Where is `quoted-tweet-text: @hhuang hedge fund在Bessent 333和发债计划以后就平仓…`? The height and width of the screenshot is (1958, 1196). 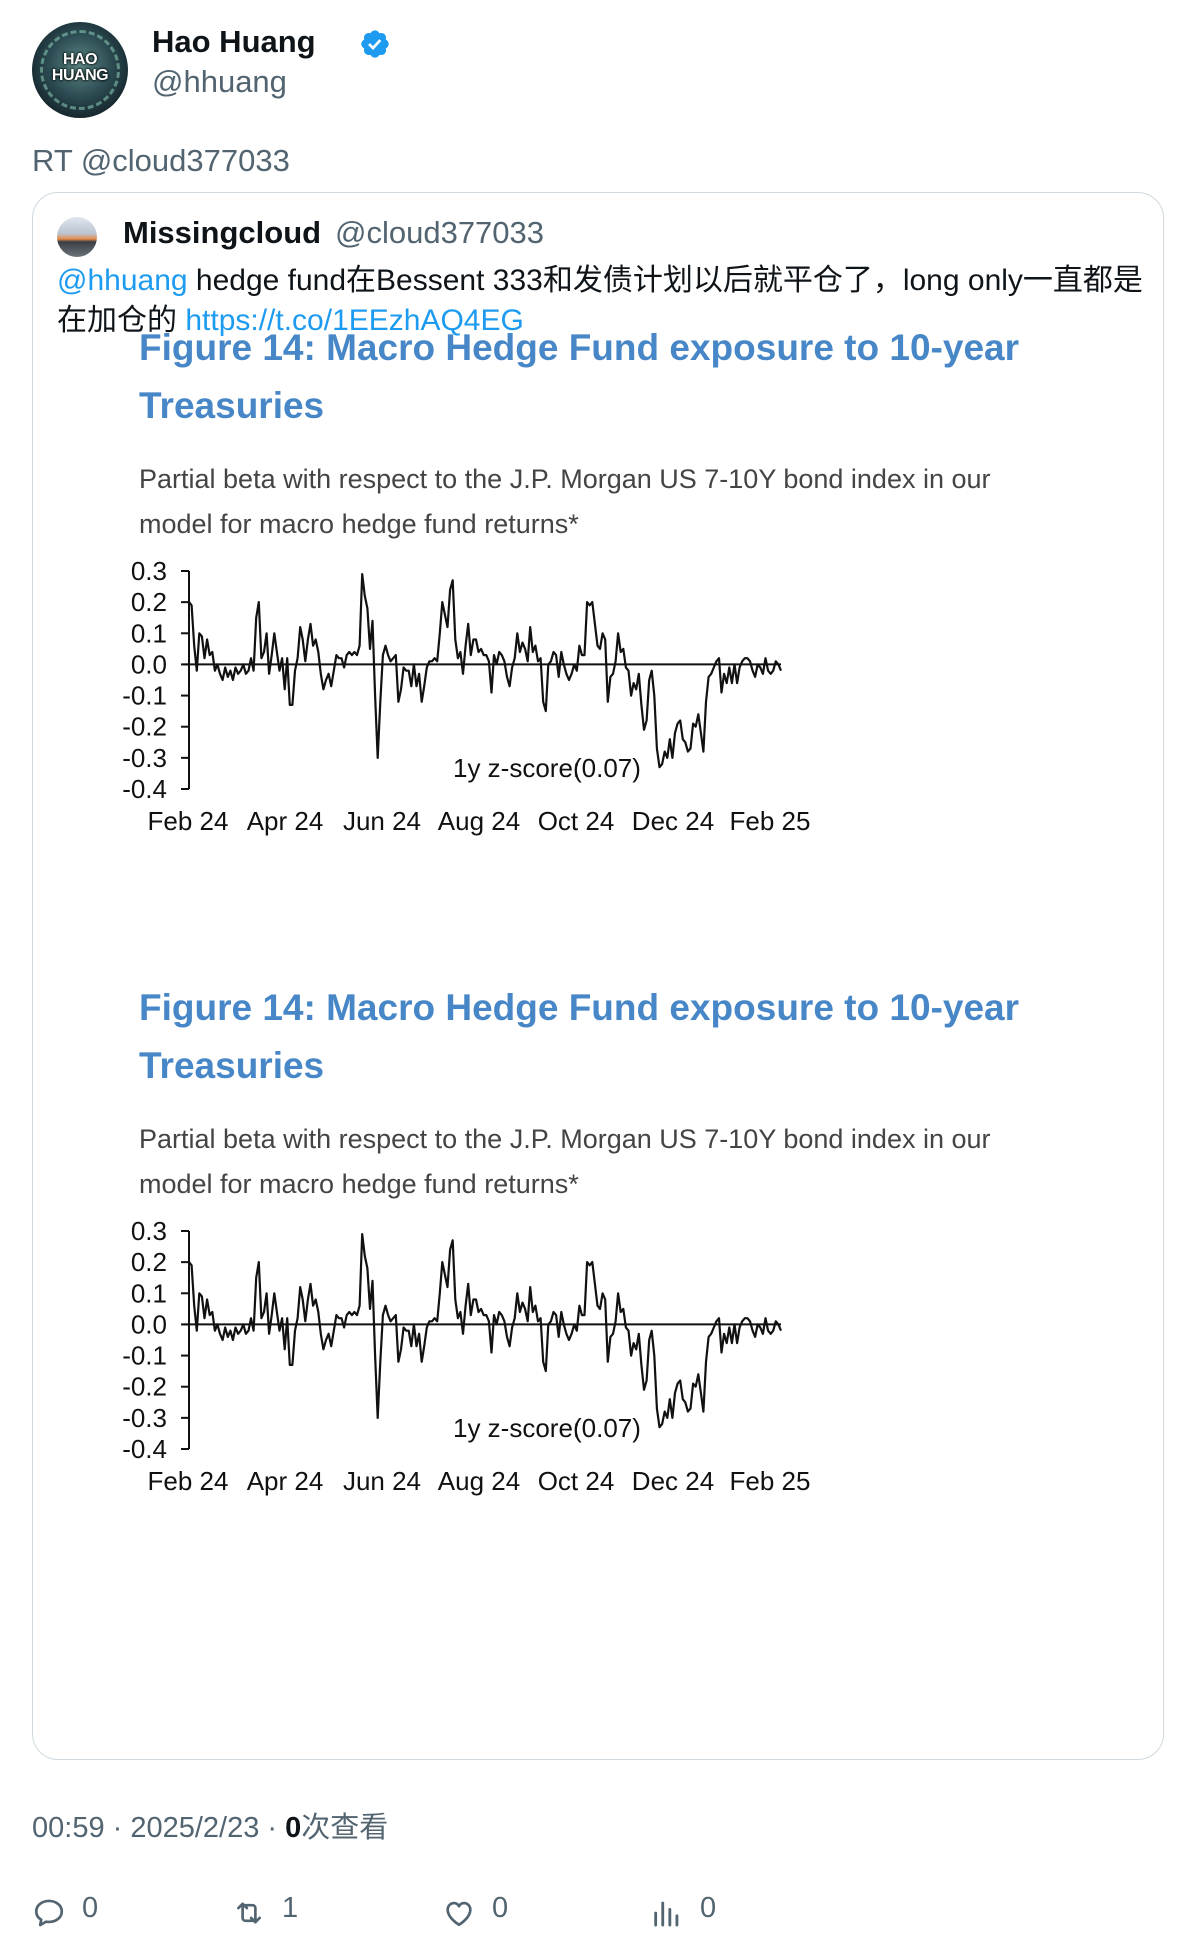 quoted-tweet-text: @hhuang hedge fund在Bessent 333和发债计划以后就平仓… is located at coordinates (602, 301).